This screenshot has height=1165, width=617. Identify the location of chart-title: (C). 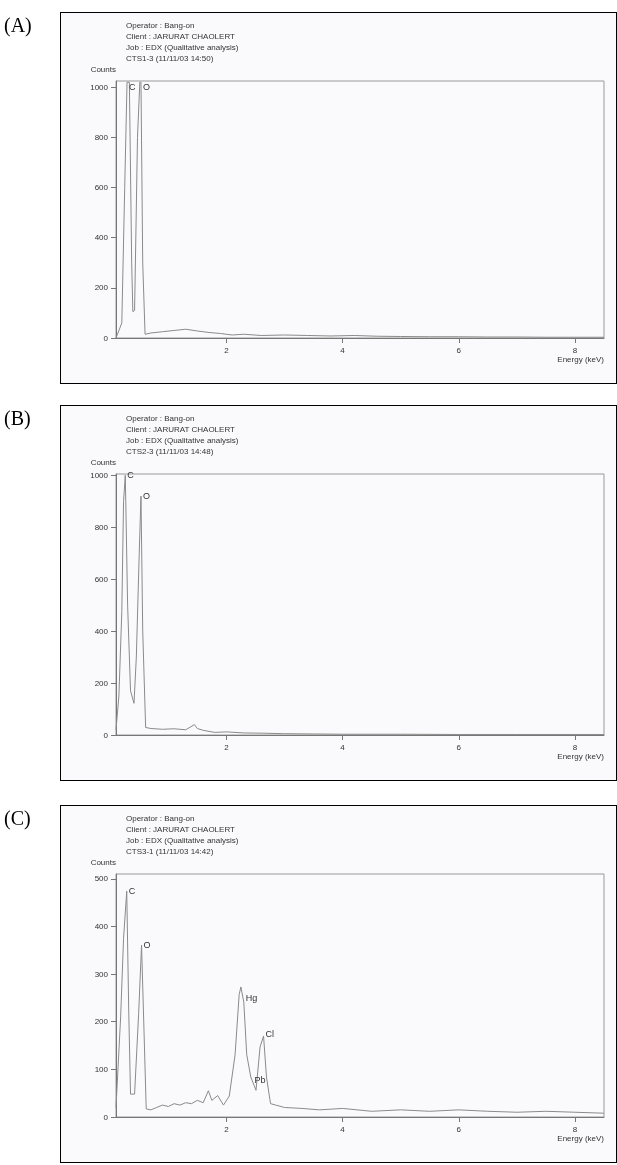
(17, 818).